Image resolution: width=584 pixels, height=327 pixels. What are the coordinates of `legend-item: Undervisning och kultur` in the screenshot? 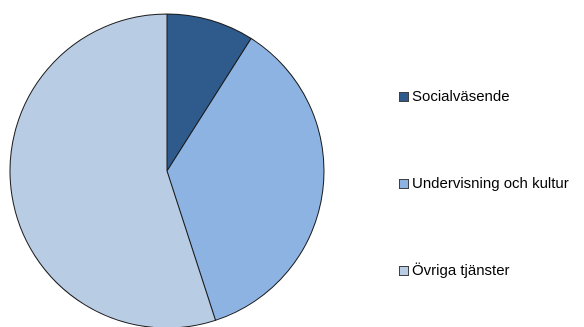 It's located at (491, 184).